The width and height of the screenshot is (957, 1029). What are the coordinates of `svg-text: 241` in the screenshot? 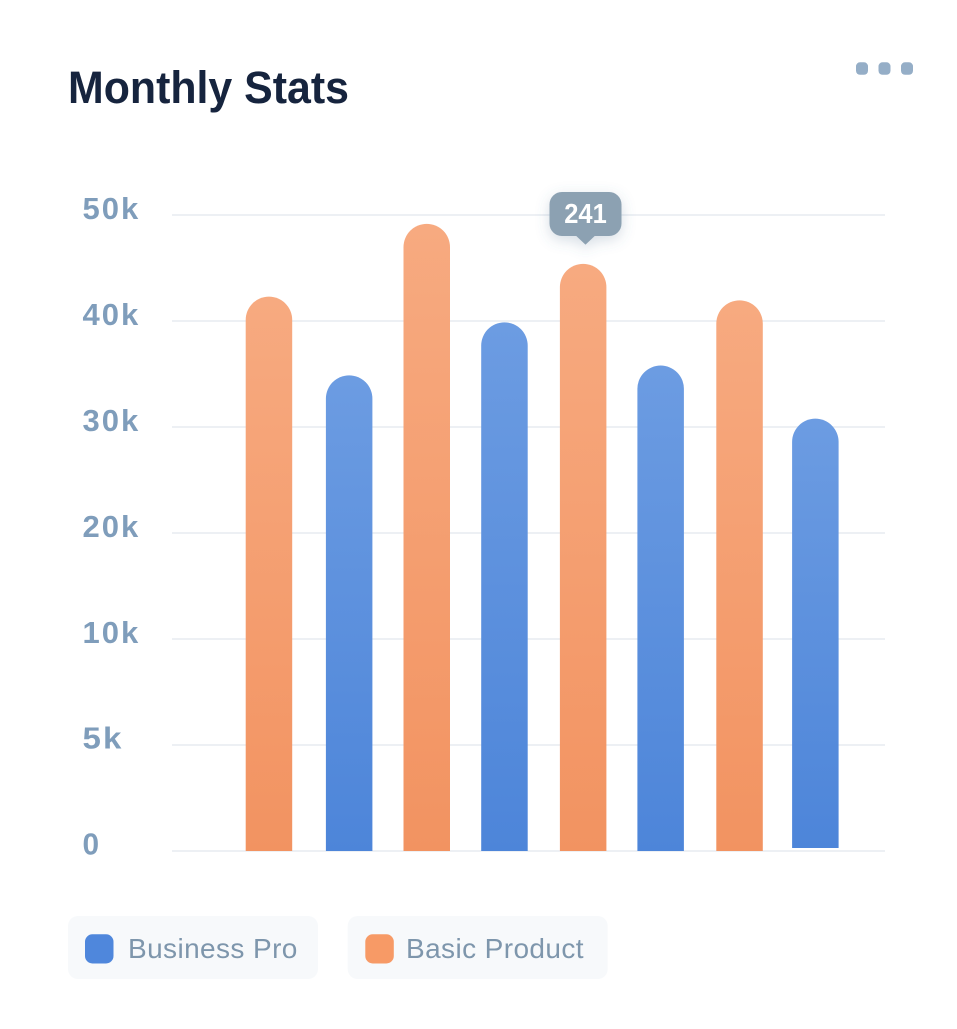 It's located at (585, 213).